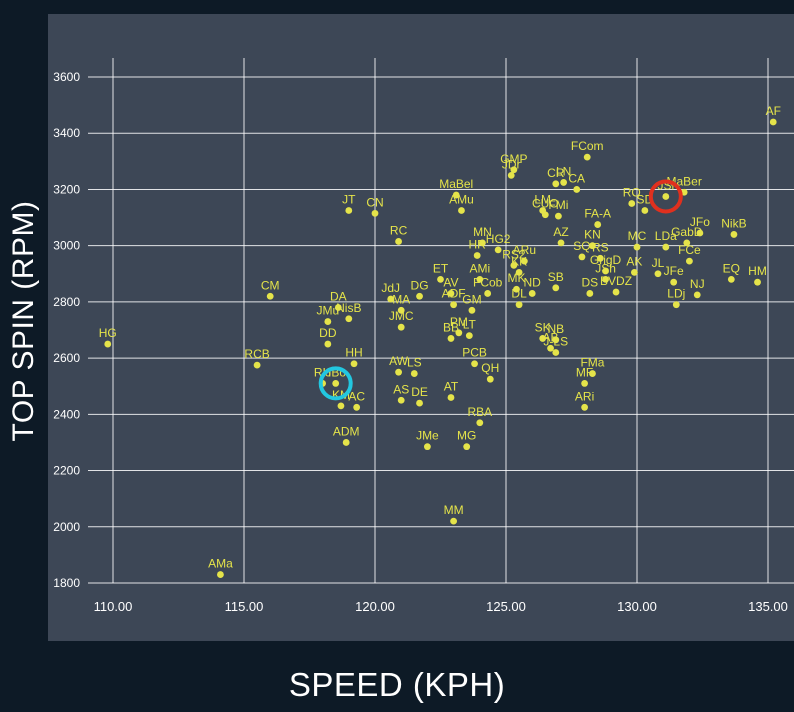 Image resolution: width=794 pixels, height=712 pixels. I want to click on point-label: HH, so click(353, 353).